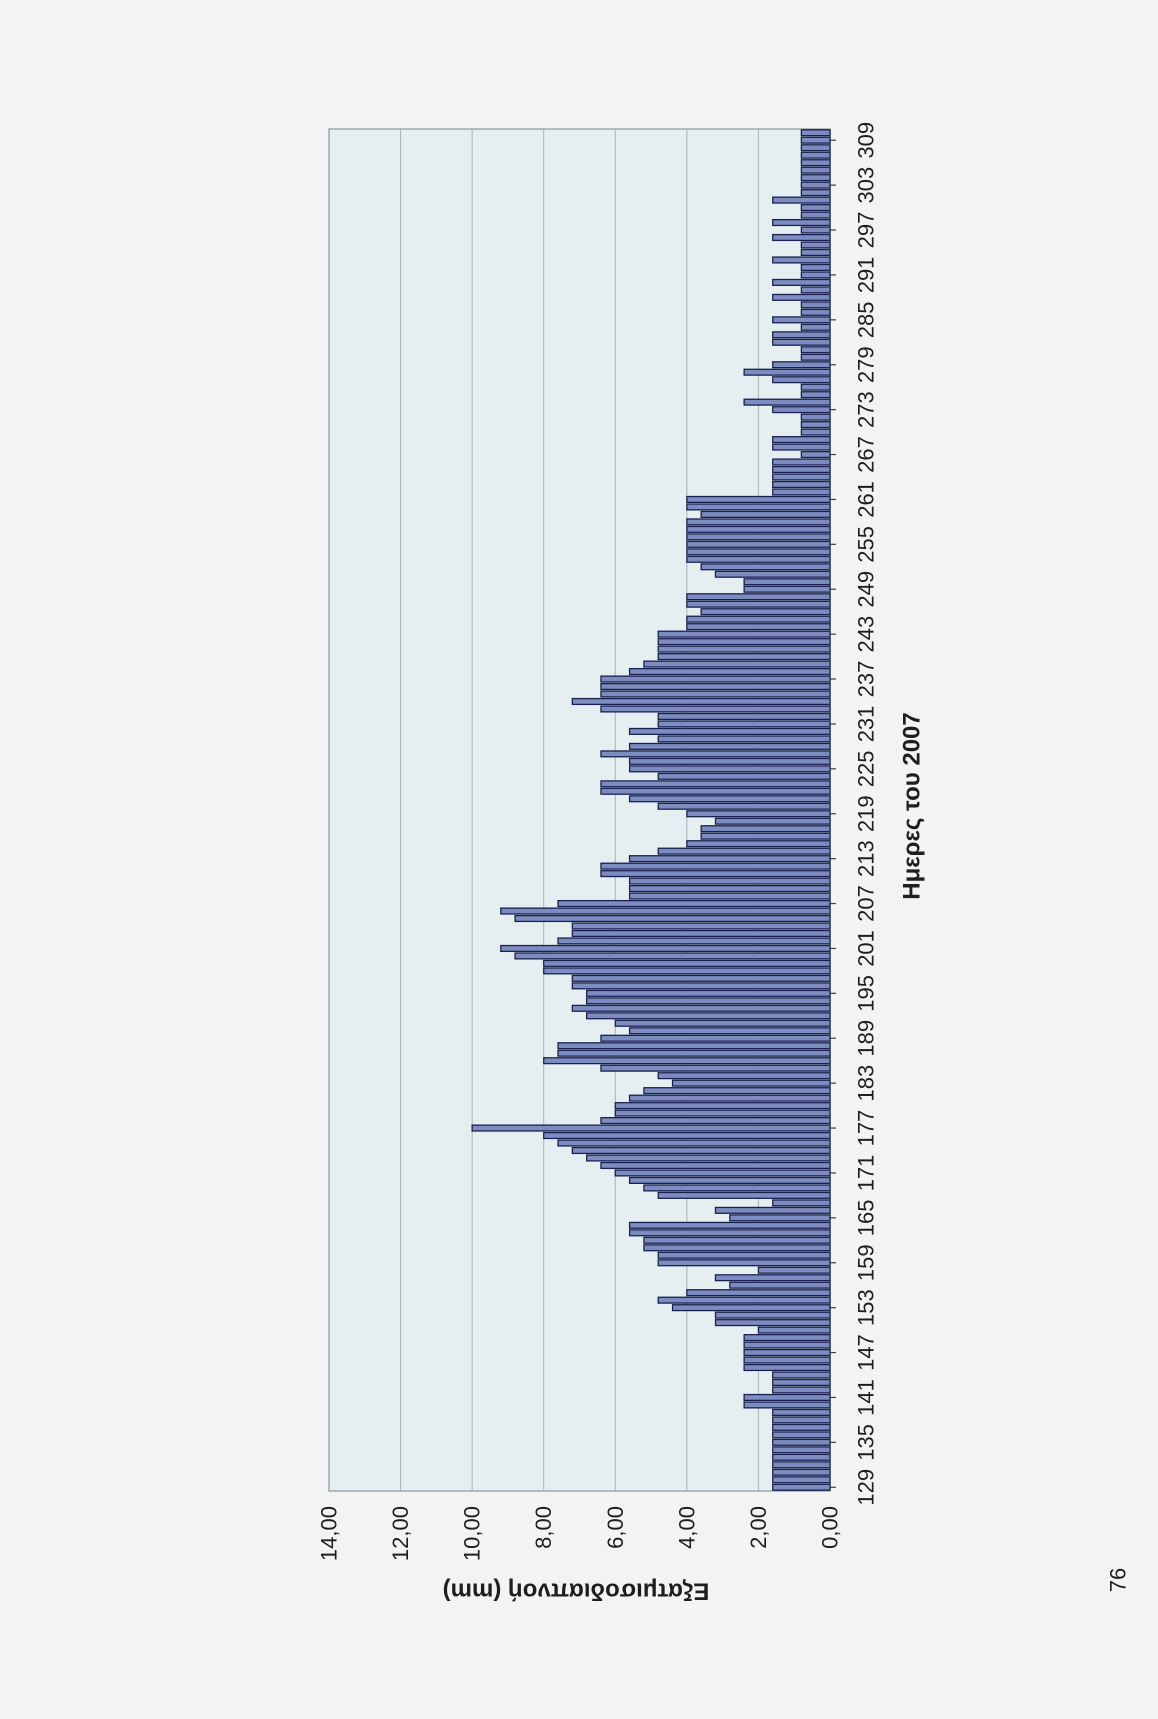 This screenshot has height=1719, width=1158. Describe the element at coordinates (866, 634) in the screenshot. I see `x-tick-label: 243` at that location.